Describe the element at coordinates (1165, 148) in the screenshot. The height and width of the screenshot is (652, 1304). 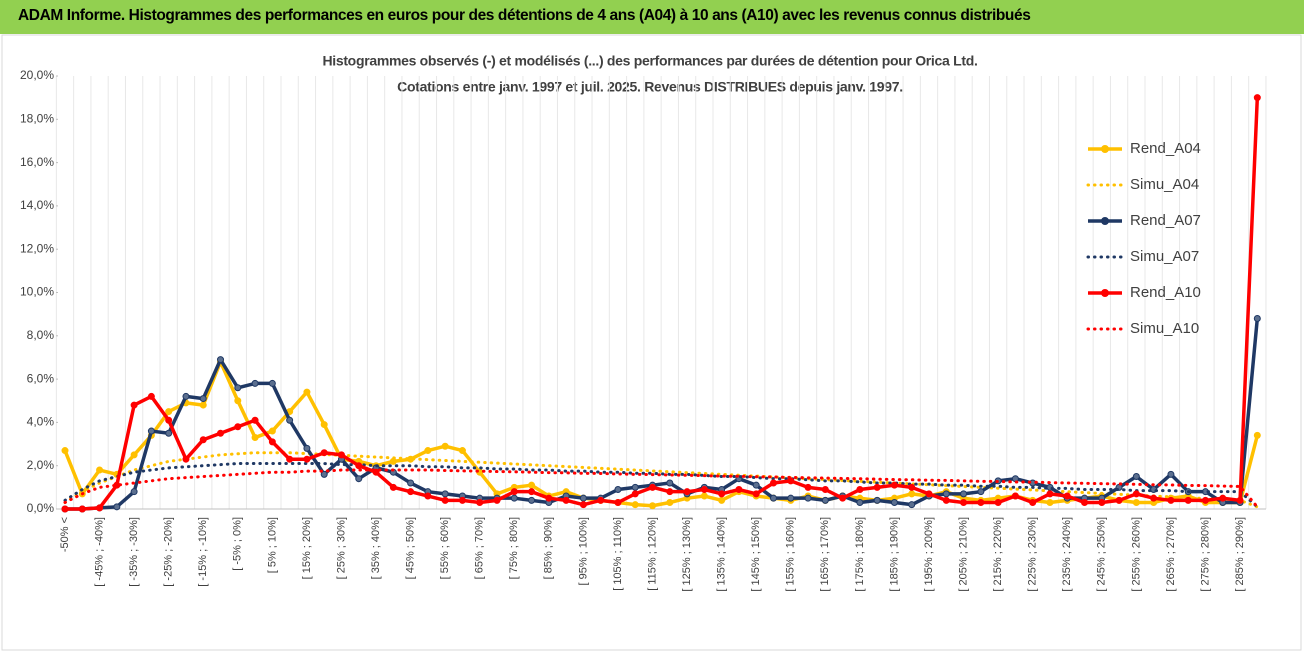
I see `legend-label: Rend_A04` at that location.